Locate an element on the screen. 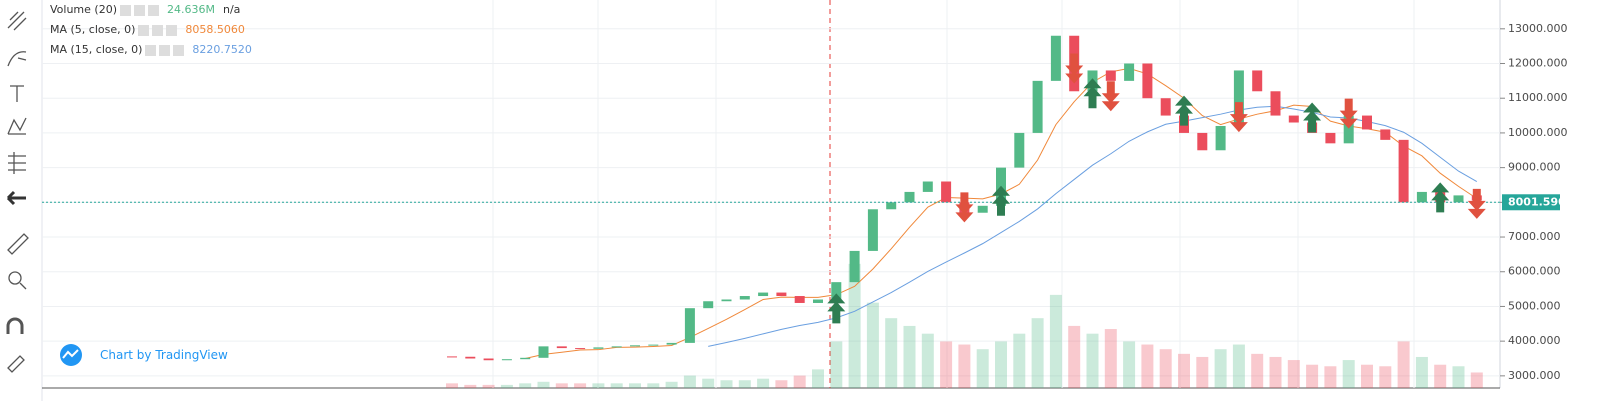 Image resolution: width=1622 pixels, height=401 pixels. legend-row: MA (15, close, 0) 8220.7520 is located at coordinates (151, 52).